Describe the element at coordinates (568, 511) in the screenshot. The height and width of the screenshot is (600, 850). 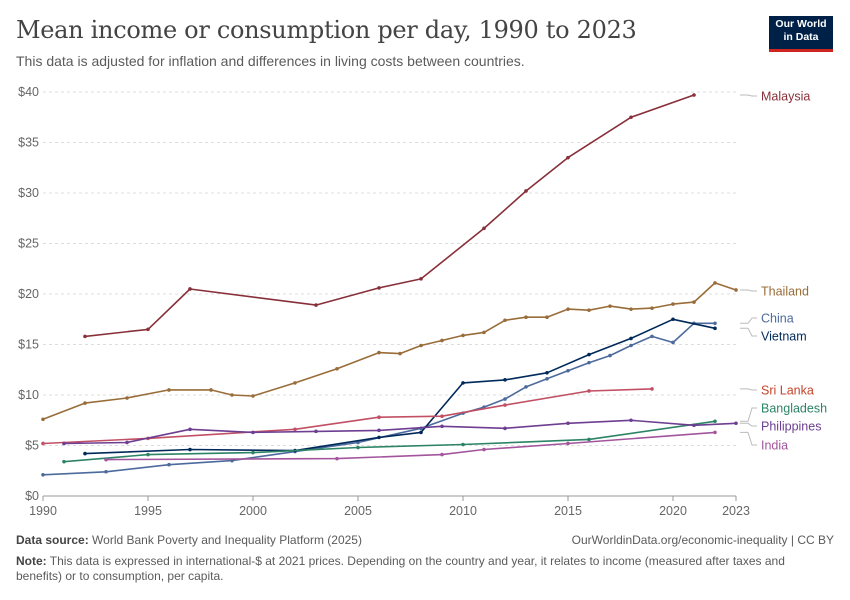
I see `x-tick-label: 2015` at that location.